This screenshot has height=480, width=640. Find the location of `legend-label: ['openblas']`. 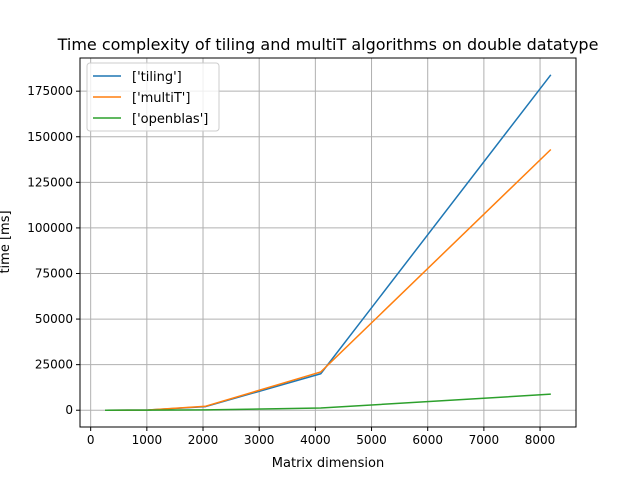

legend-label: ['openblas'] is located at coordinates (170, 119).